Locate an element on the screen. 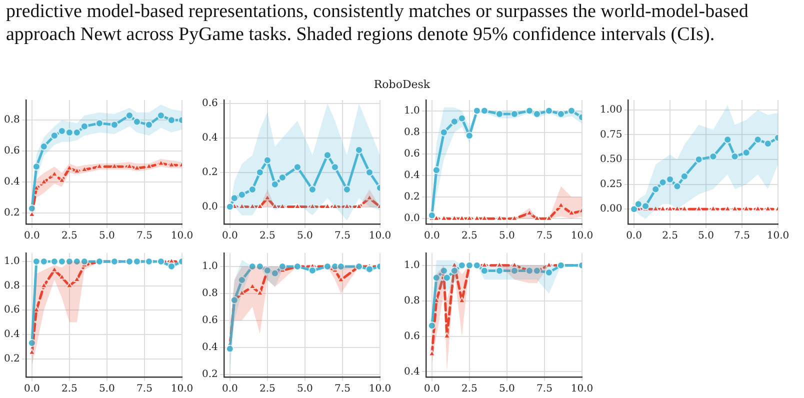 The height and width of the screenshot is (398, 804). y-tick-label: 0.00 is located at coordinates (611, 209).